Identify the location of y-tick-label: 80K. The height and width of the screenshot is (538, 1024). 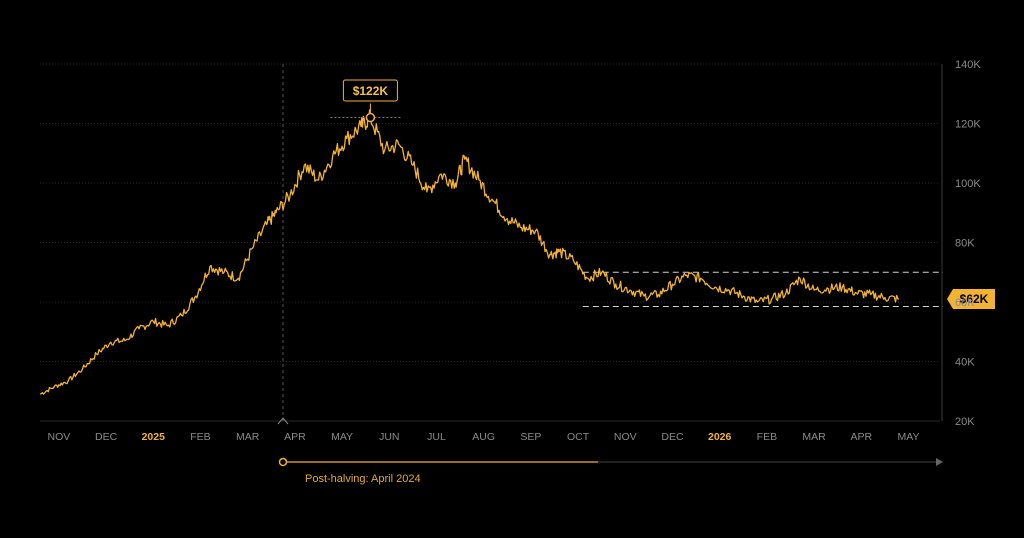
(965, 244).